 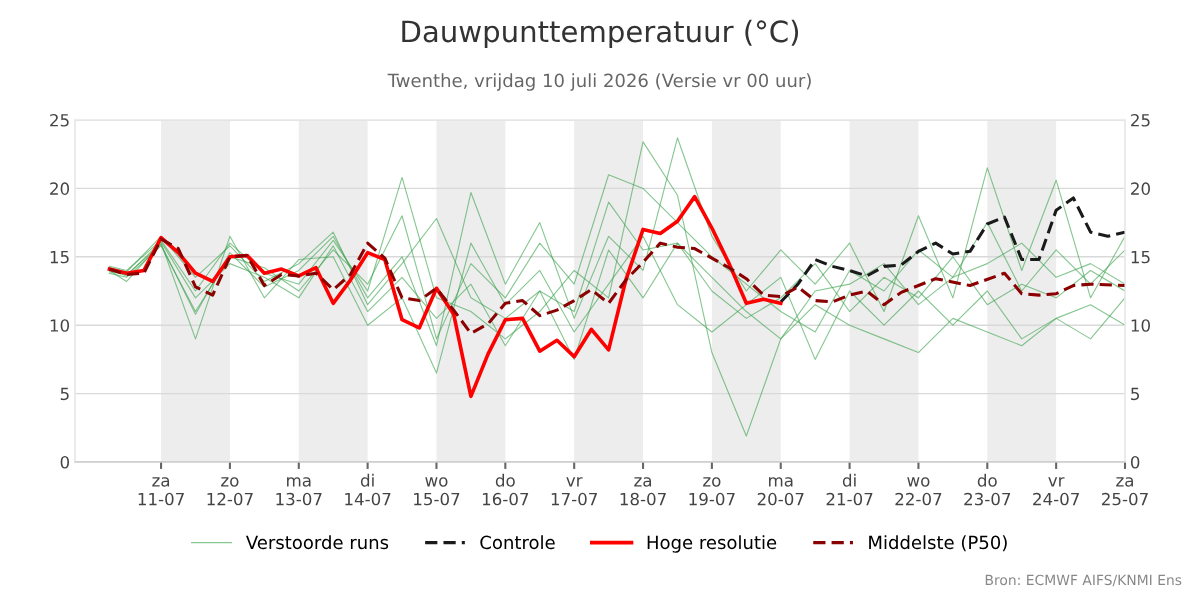 What do you see at coordinates (712, 544) in the screenshot?
I see `legend-label: Hoge resolutie` at bounding box center [712, 544].